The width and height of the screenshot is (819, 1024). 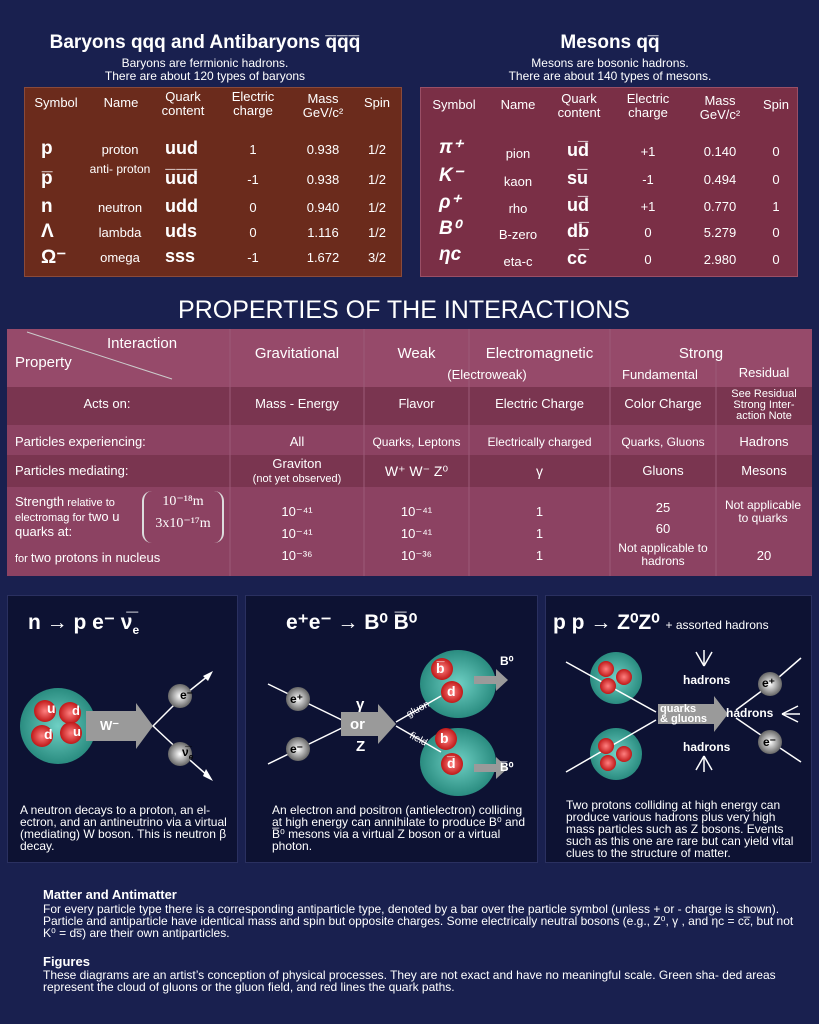 I want to click on meson-mass: 0.770, so click(x=720, y=206).